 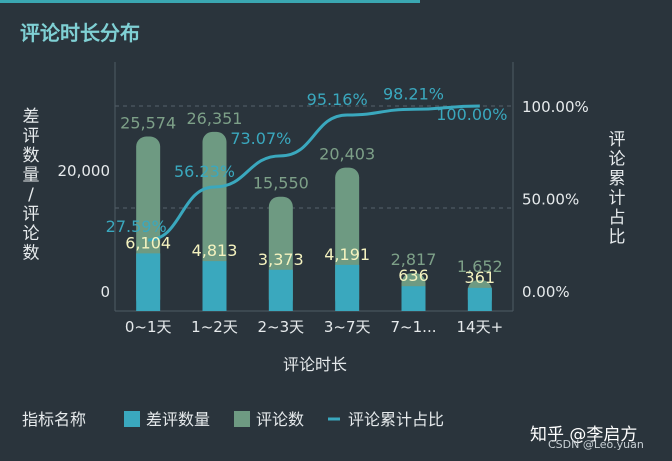 What do you see at coordinates (136, 226) in the screenshot?
I see `label-cumulative: 27.59%` at bounding box center [136, 226].